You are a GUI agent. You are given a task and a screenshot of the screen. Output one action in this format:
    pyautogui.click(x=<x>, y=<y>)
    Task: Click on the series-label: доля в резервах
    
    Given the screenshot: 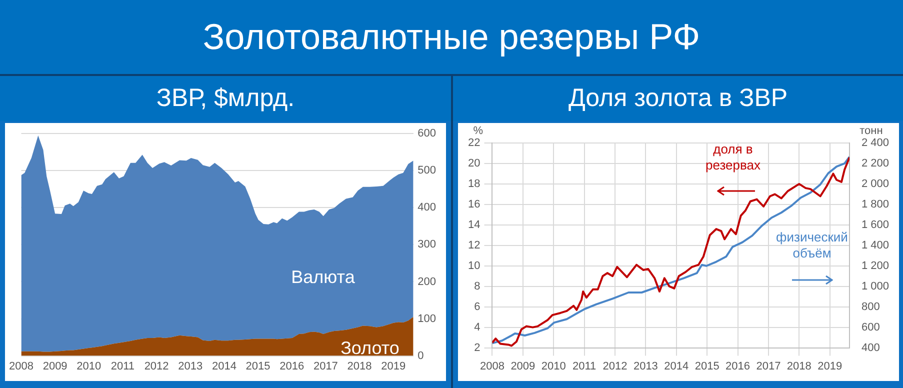 What is the action you would take?
    pyautogui.click(x=733, y=157)
    